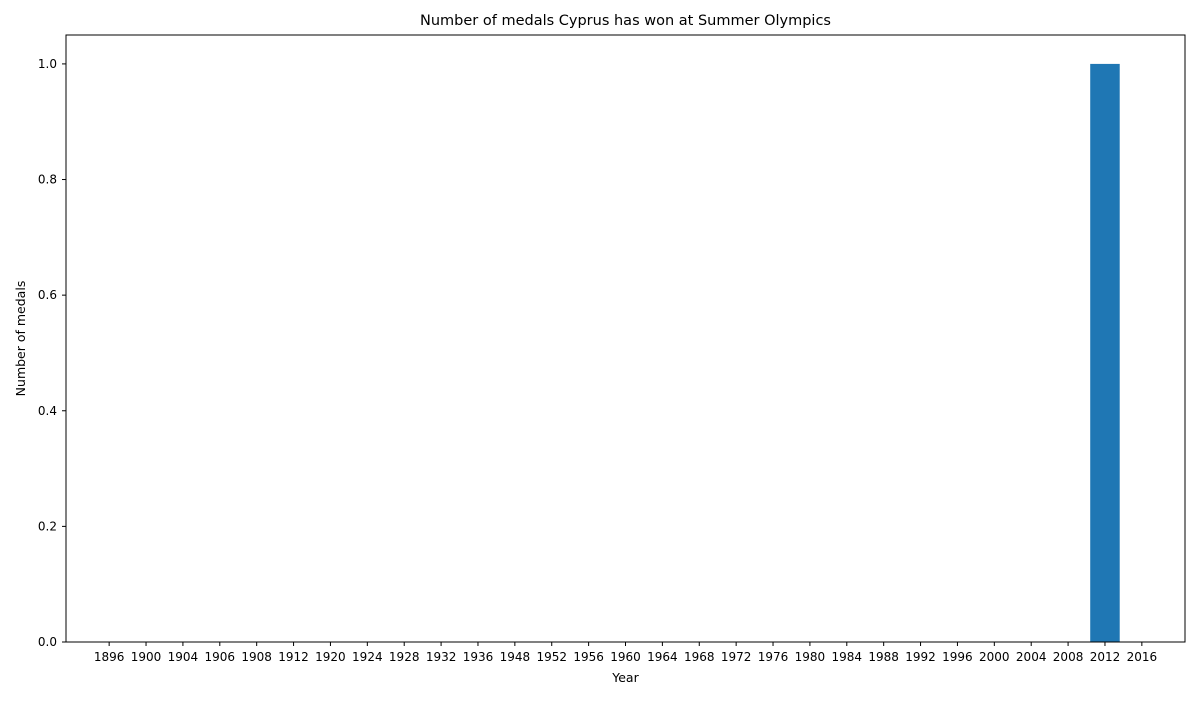 Image resolution: width=1200 pixels, height=704 pixels. I want to click on y-axis-label: Number of medals, so click(20, 339).